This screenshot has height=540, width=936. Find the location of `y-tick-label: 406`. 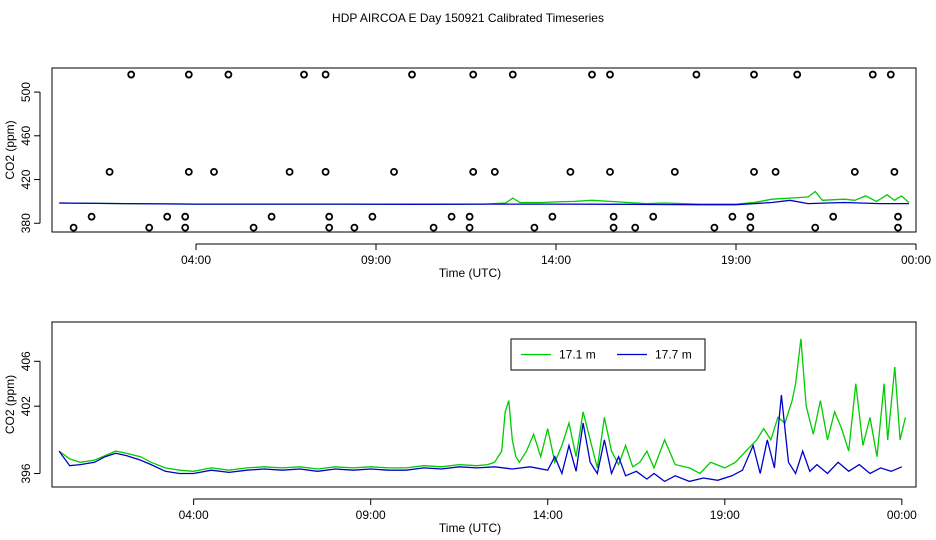

y-tick-label: 406 is located at coordinates (26, 361).